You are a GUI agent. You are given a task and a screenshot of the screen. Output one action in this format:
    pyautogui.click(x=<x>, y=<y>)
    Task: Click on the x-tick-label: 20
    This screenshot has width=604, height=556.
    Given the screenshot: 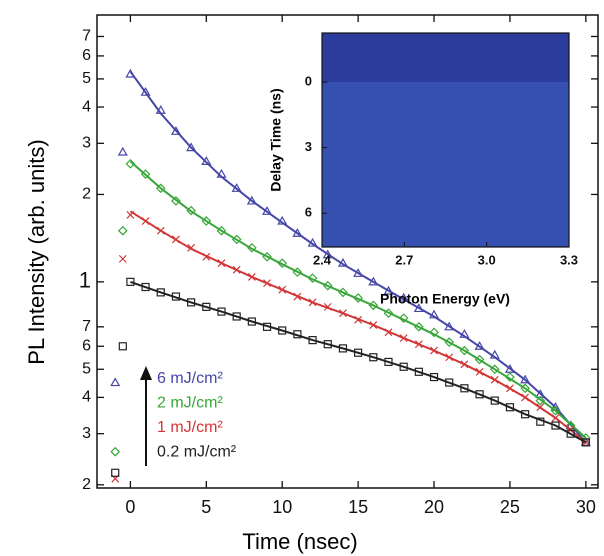 What is the action you would take?
    pyautogui.click(x=434, y=507)
    